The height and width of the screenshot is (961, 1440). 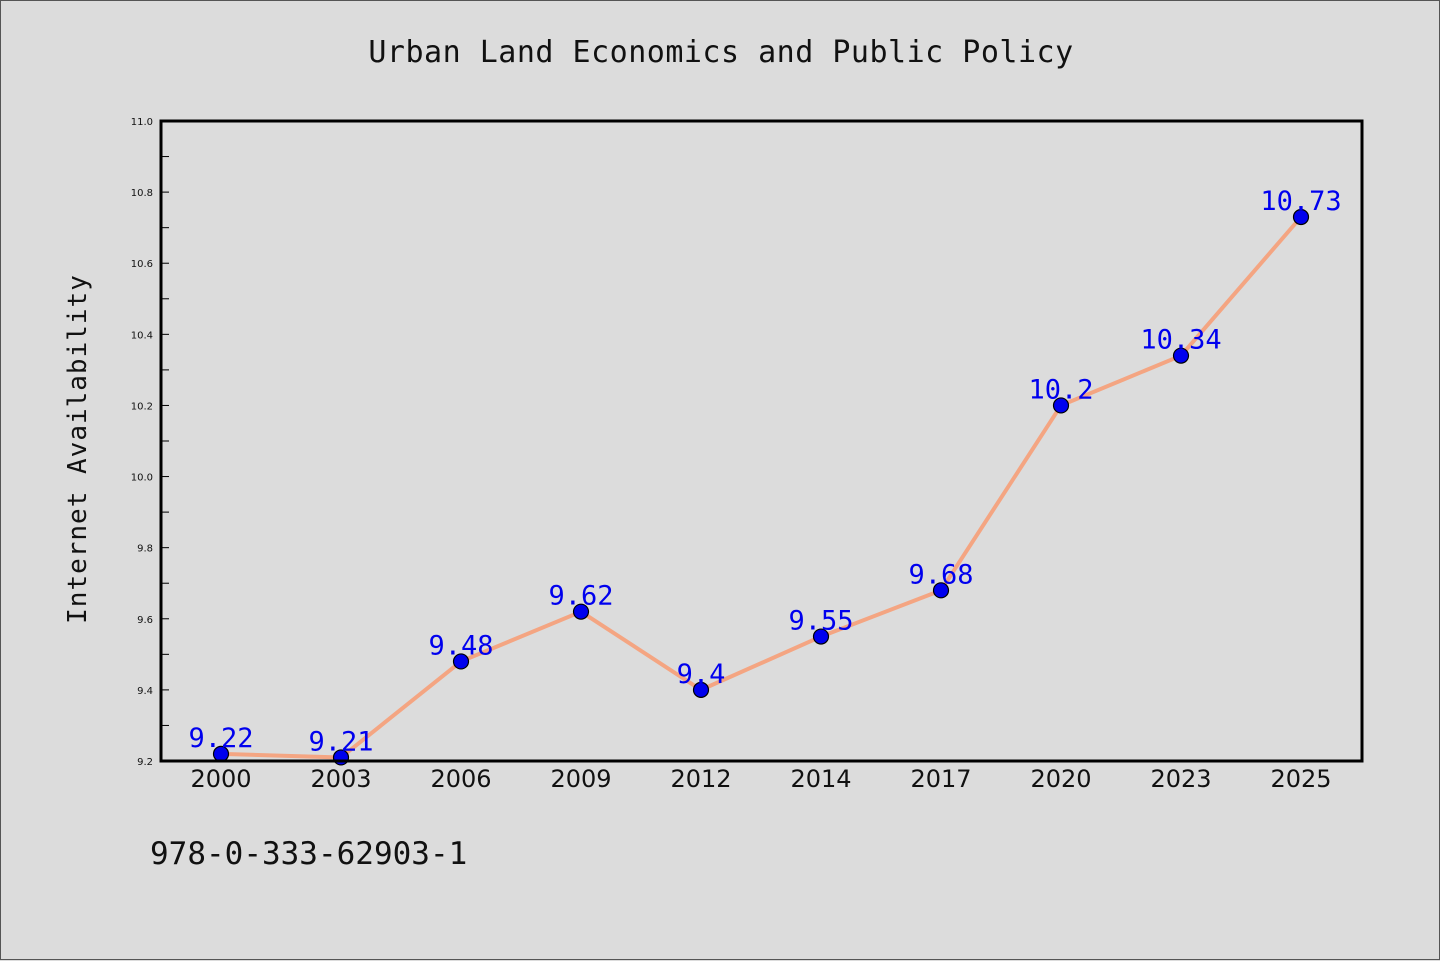 I want to click on y-tick-label: 11.0, so click(x=142, y=122).